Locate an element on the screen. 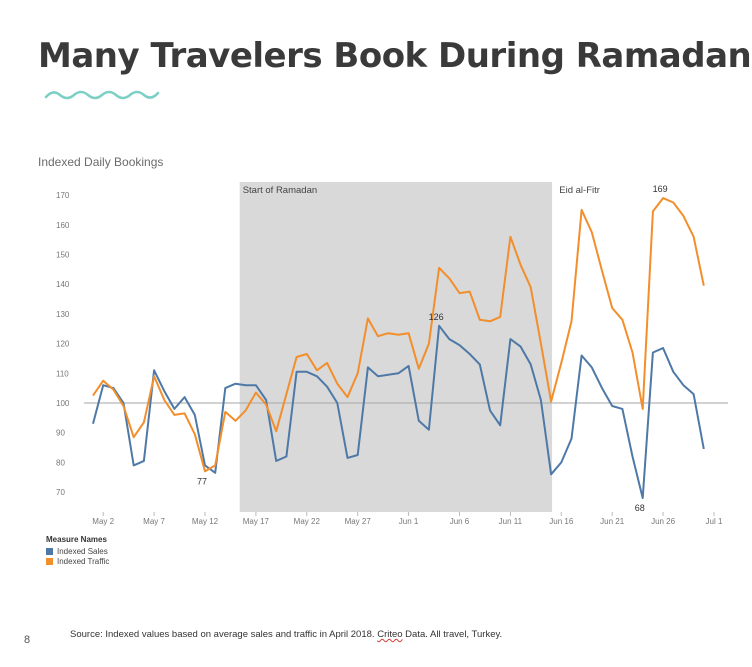 The image size is (752, 667). x-tick-label: May 2 is located at coordinates (103, 521).